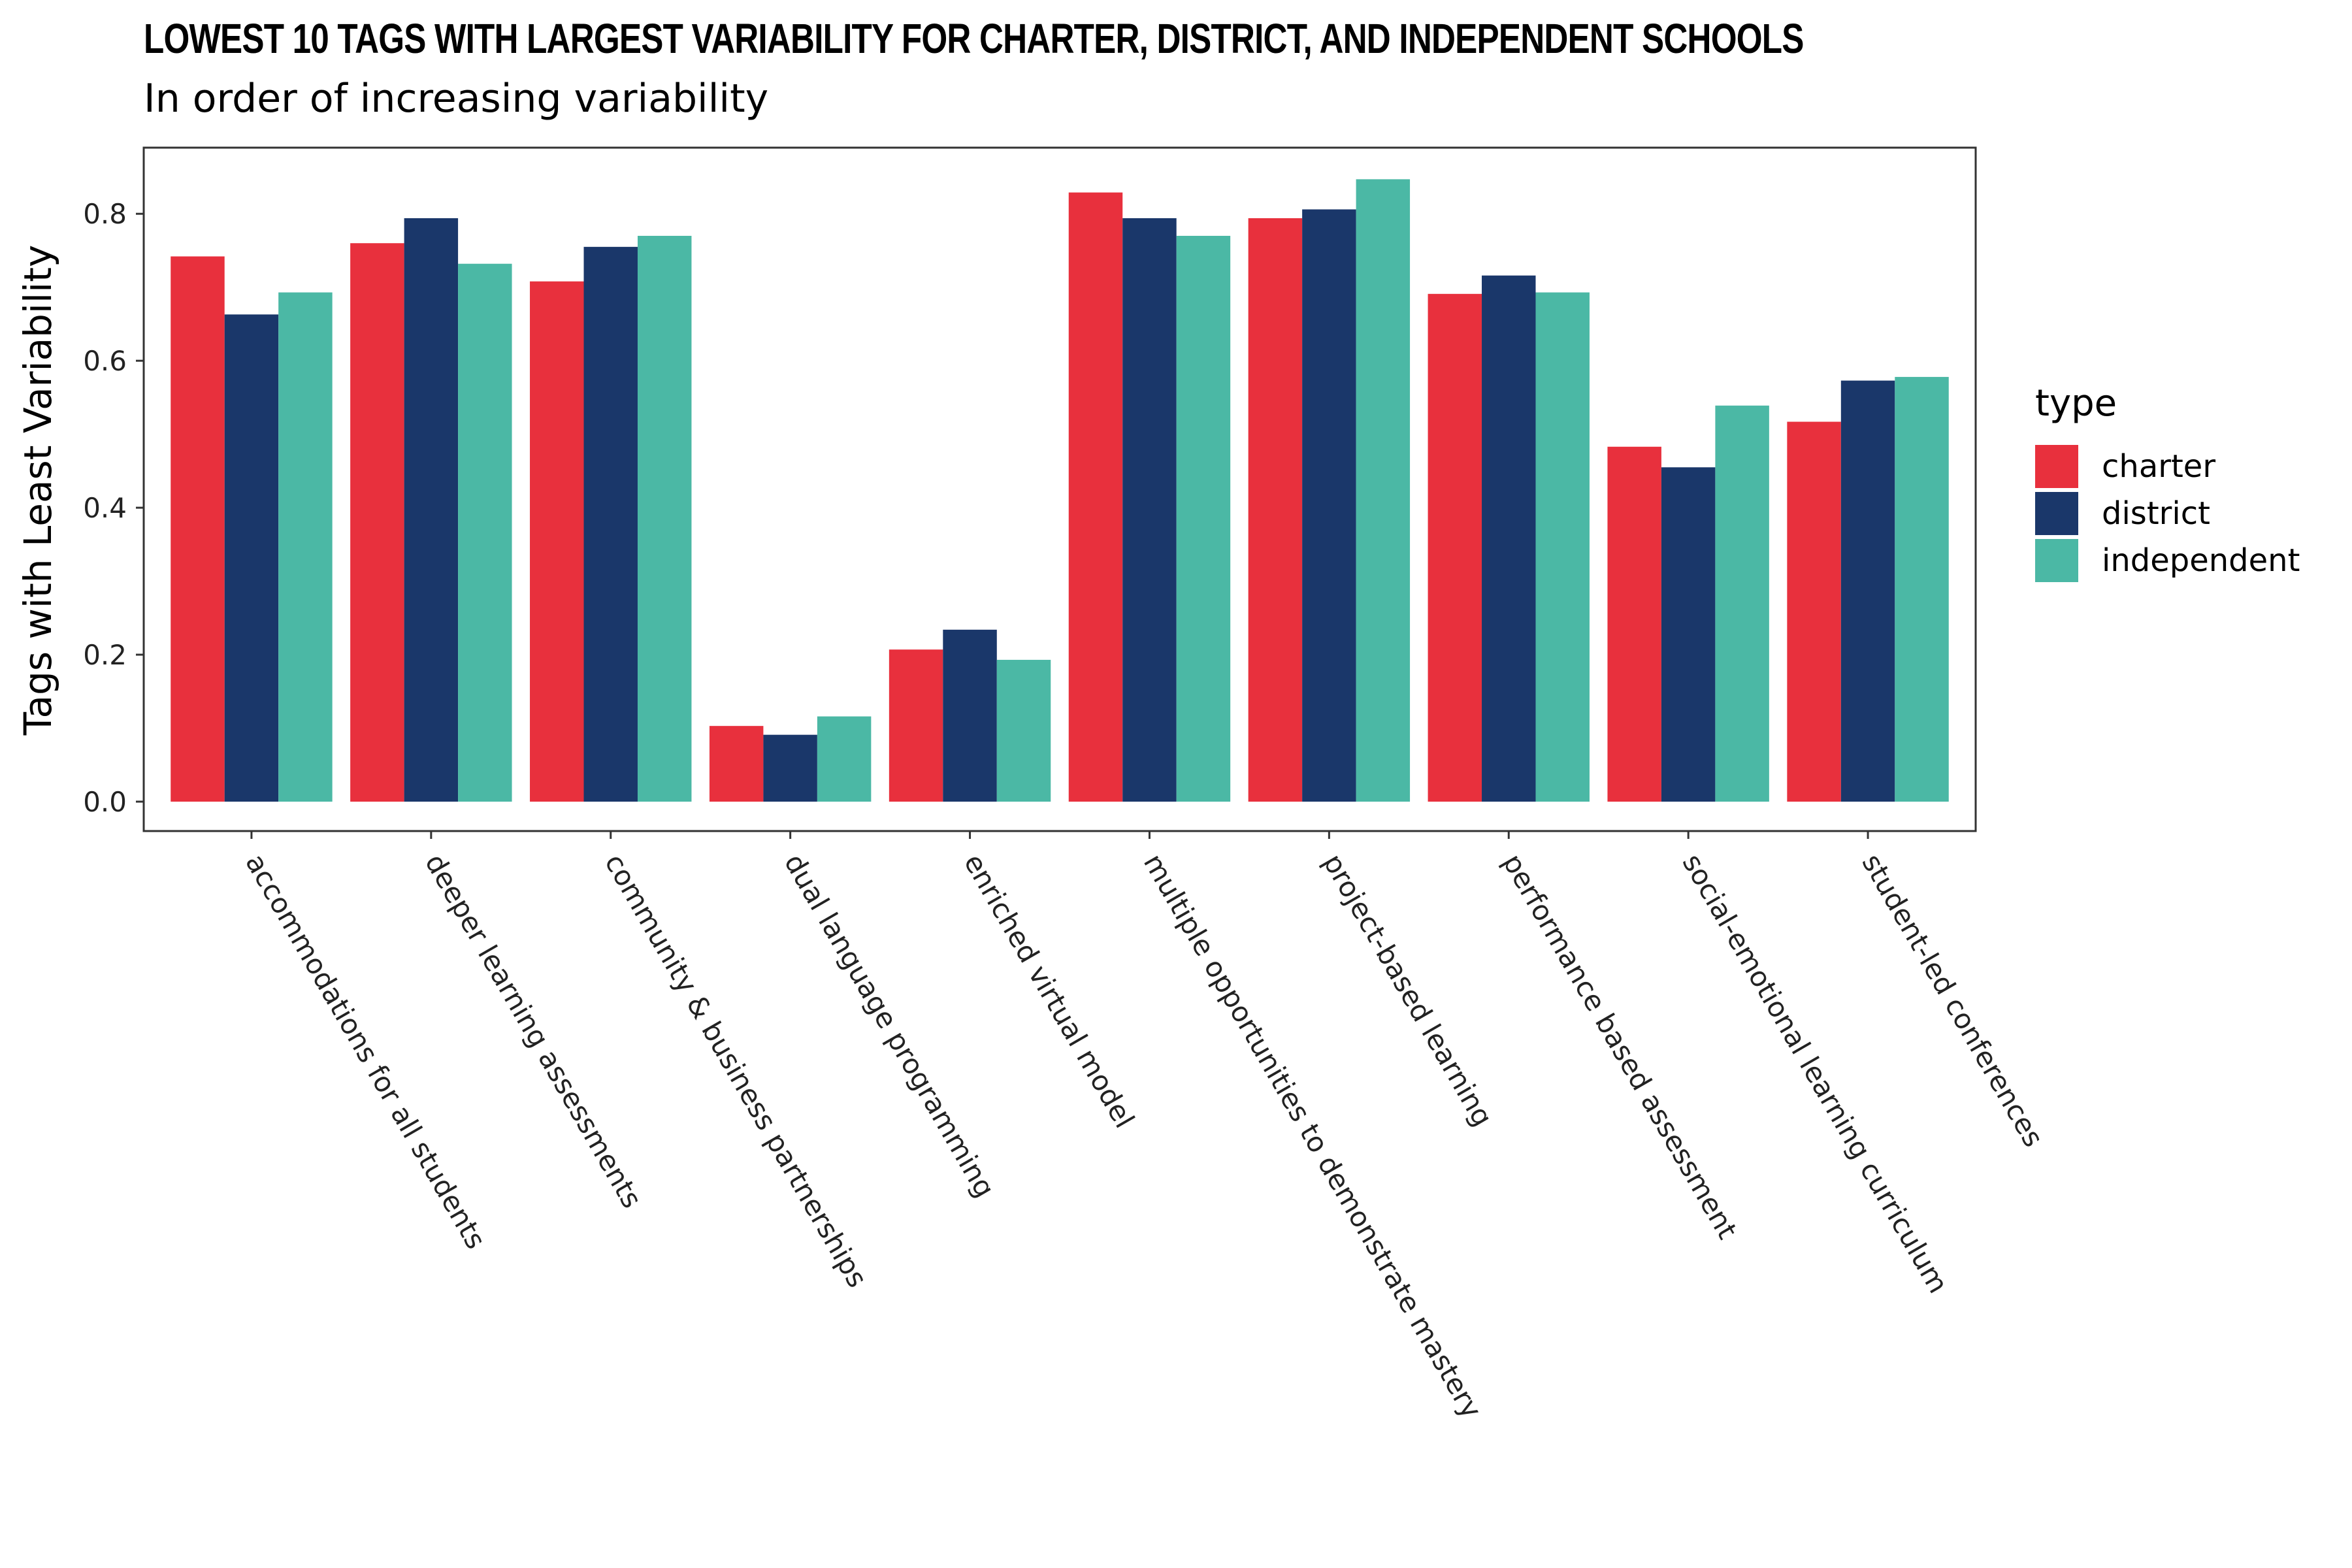 The image size is (2352, 1568). I want to click on legend-label: independent, so click(2201, 560).